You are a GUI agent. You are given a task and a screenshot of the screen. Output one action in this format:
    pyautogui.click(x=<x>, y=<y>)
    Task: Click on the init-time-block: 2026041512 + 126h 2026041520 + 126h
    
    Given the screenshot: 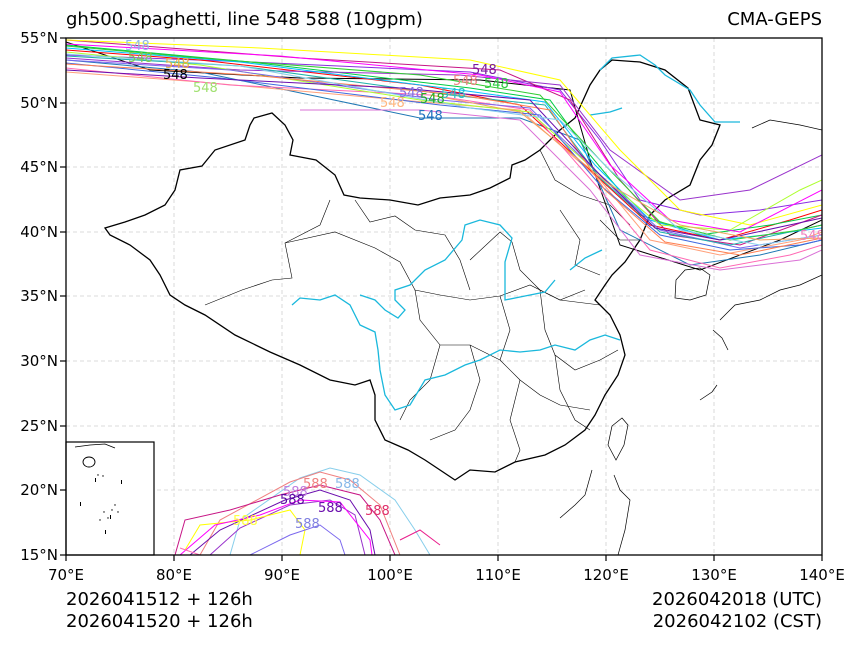 What is the action you would take?
    pyautogui.click(x=159, y=611)
    